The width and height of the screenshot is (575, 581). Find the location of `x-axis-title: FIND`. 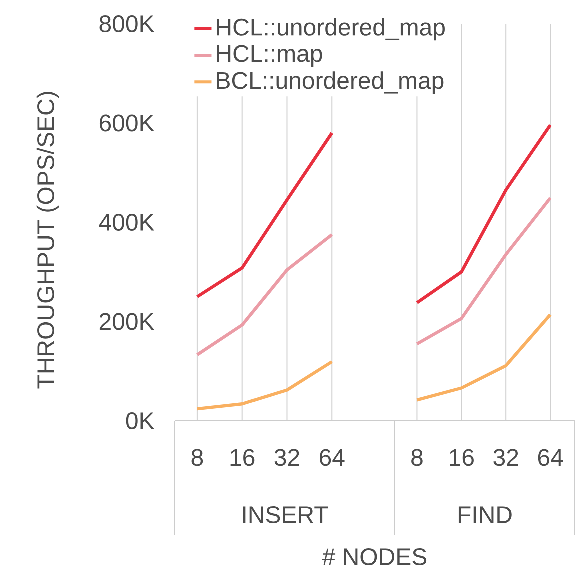

x-axis-title: FIND is located at coordinates (485, 515).